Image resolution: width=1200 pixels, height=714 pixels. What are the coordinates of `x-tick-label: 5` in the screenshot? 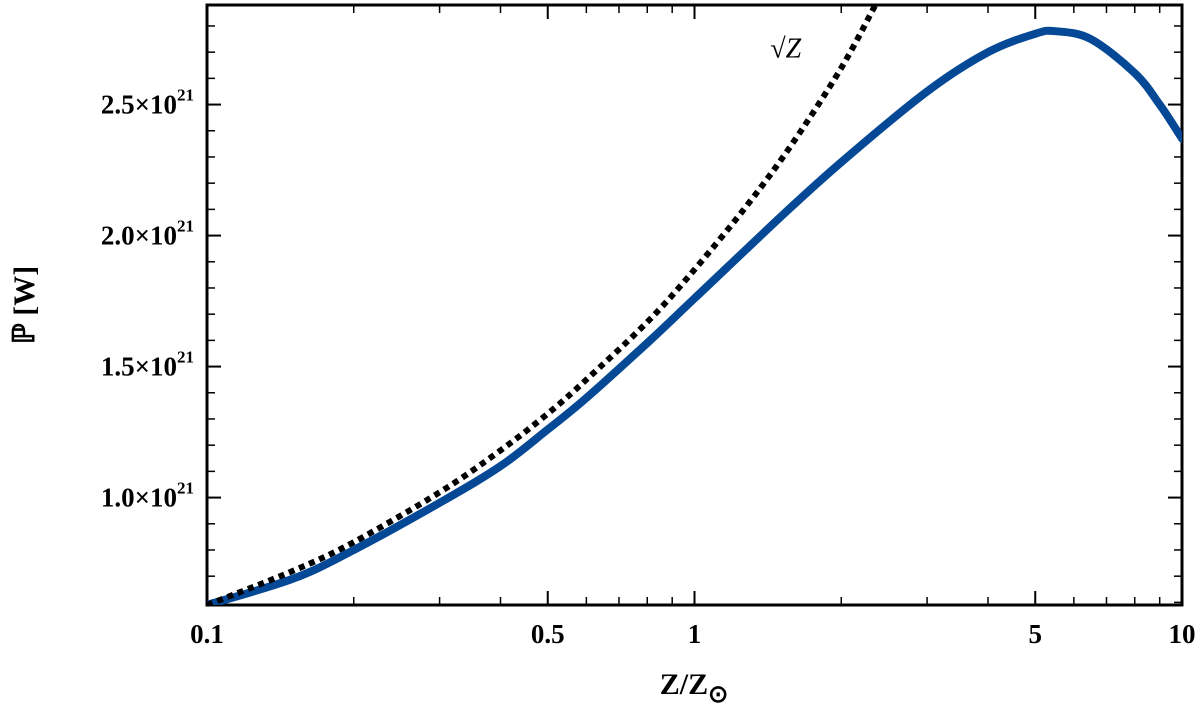 It's located at (1035, 634).